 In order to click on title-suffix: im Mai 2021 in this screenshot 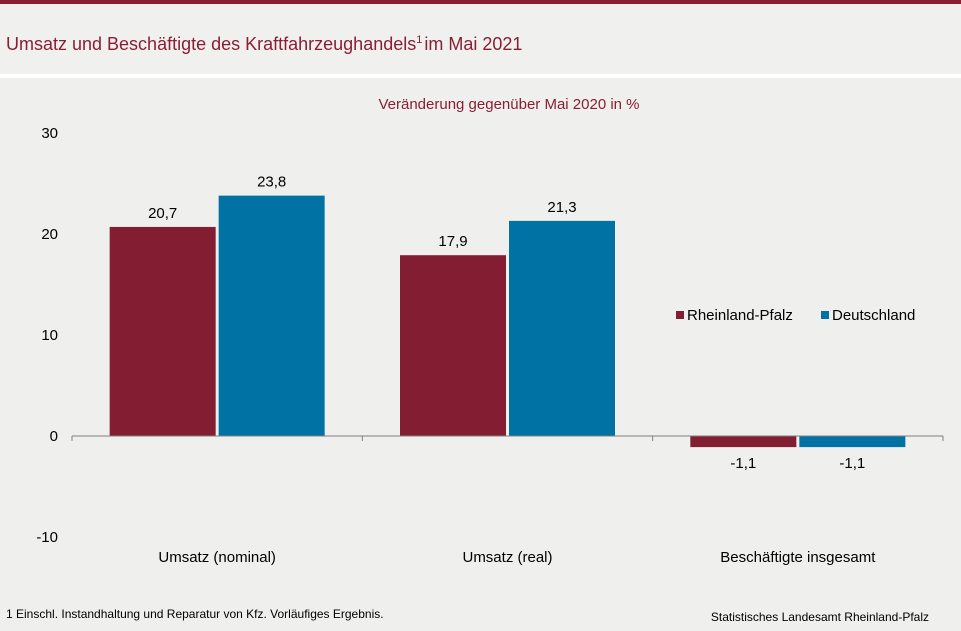, I will do `click(473, 44)`.